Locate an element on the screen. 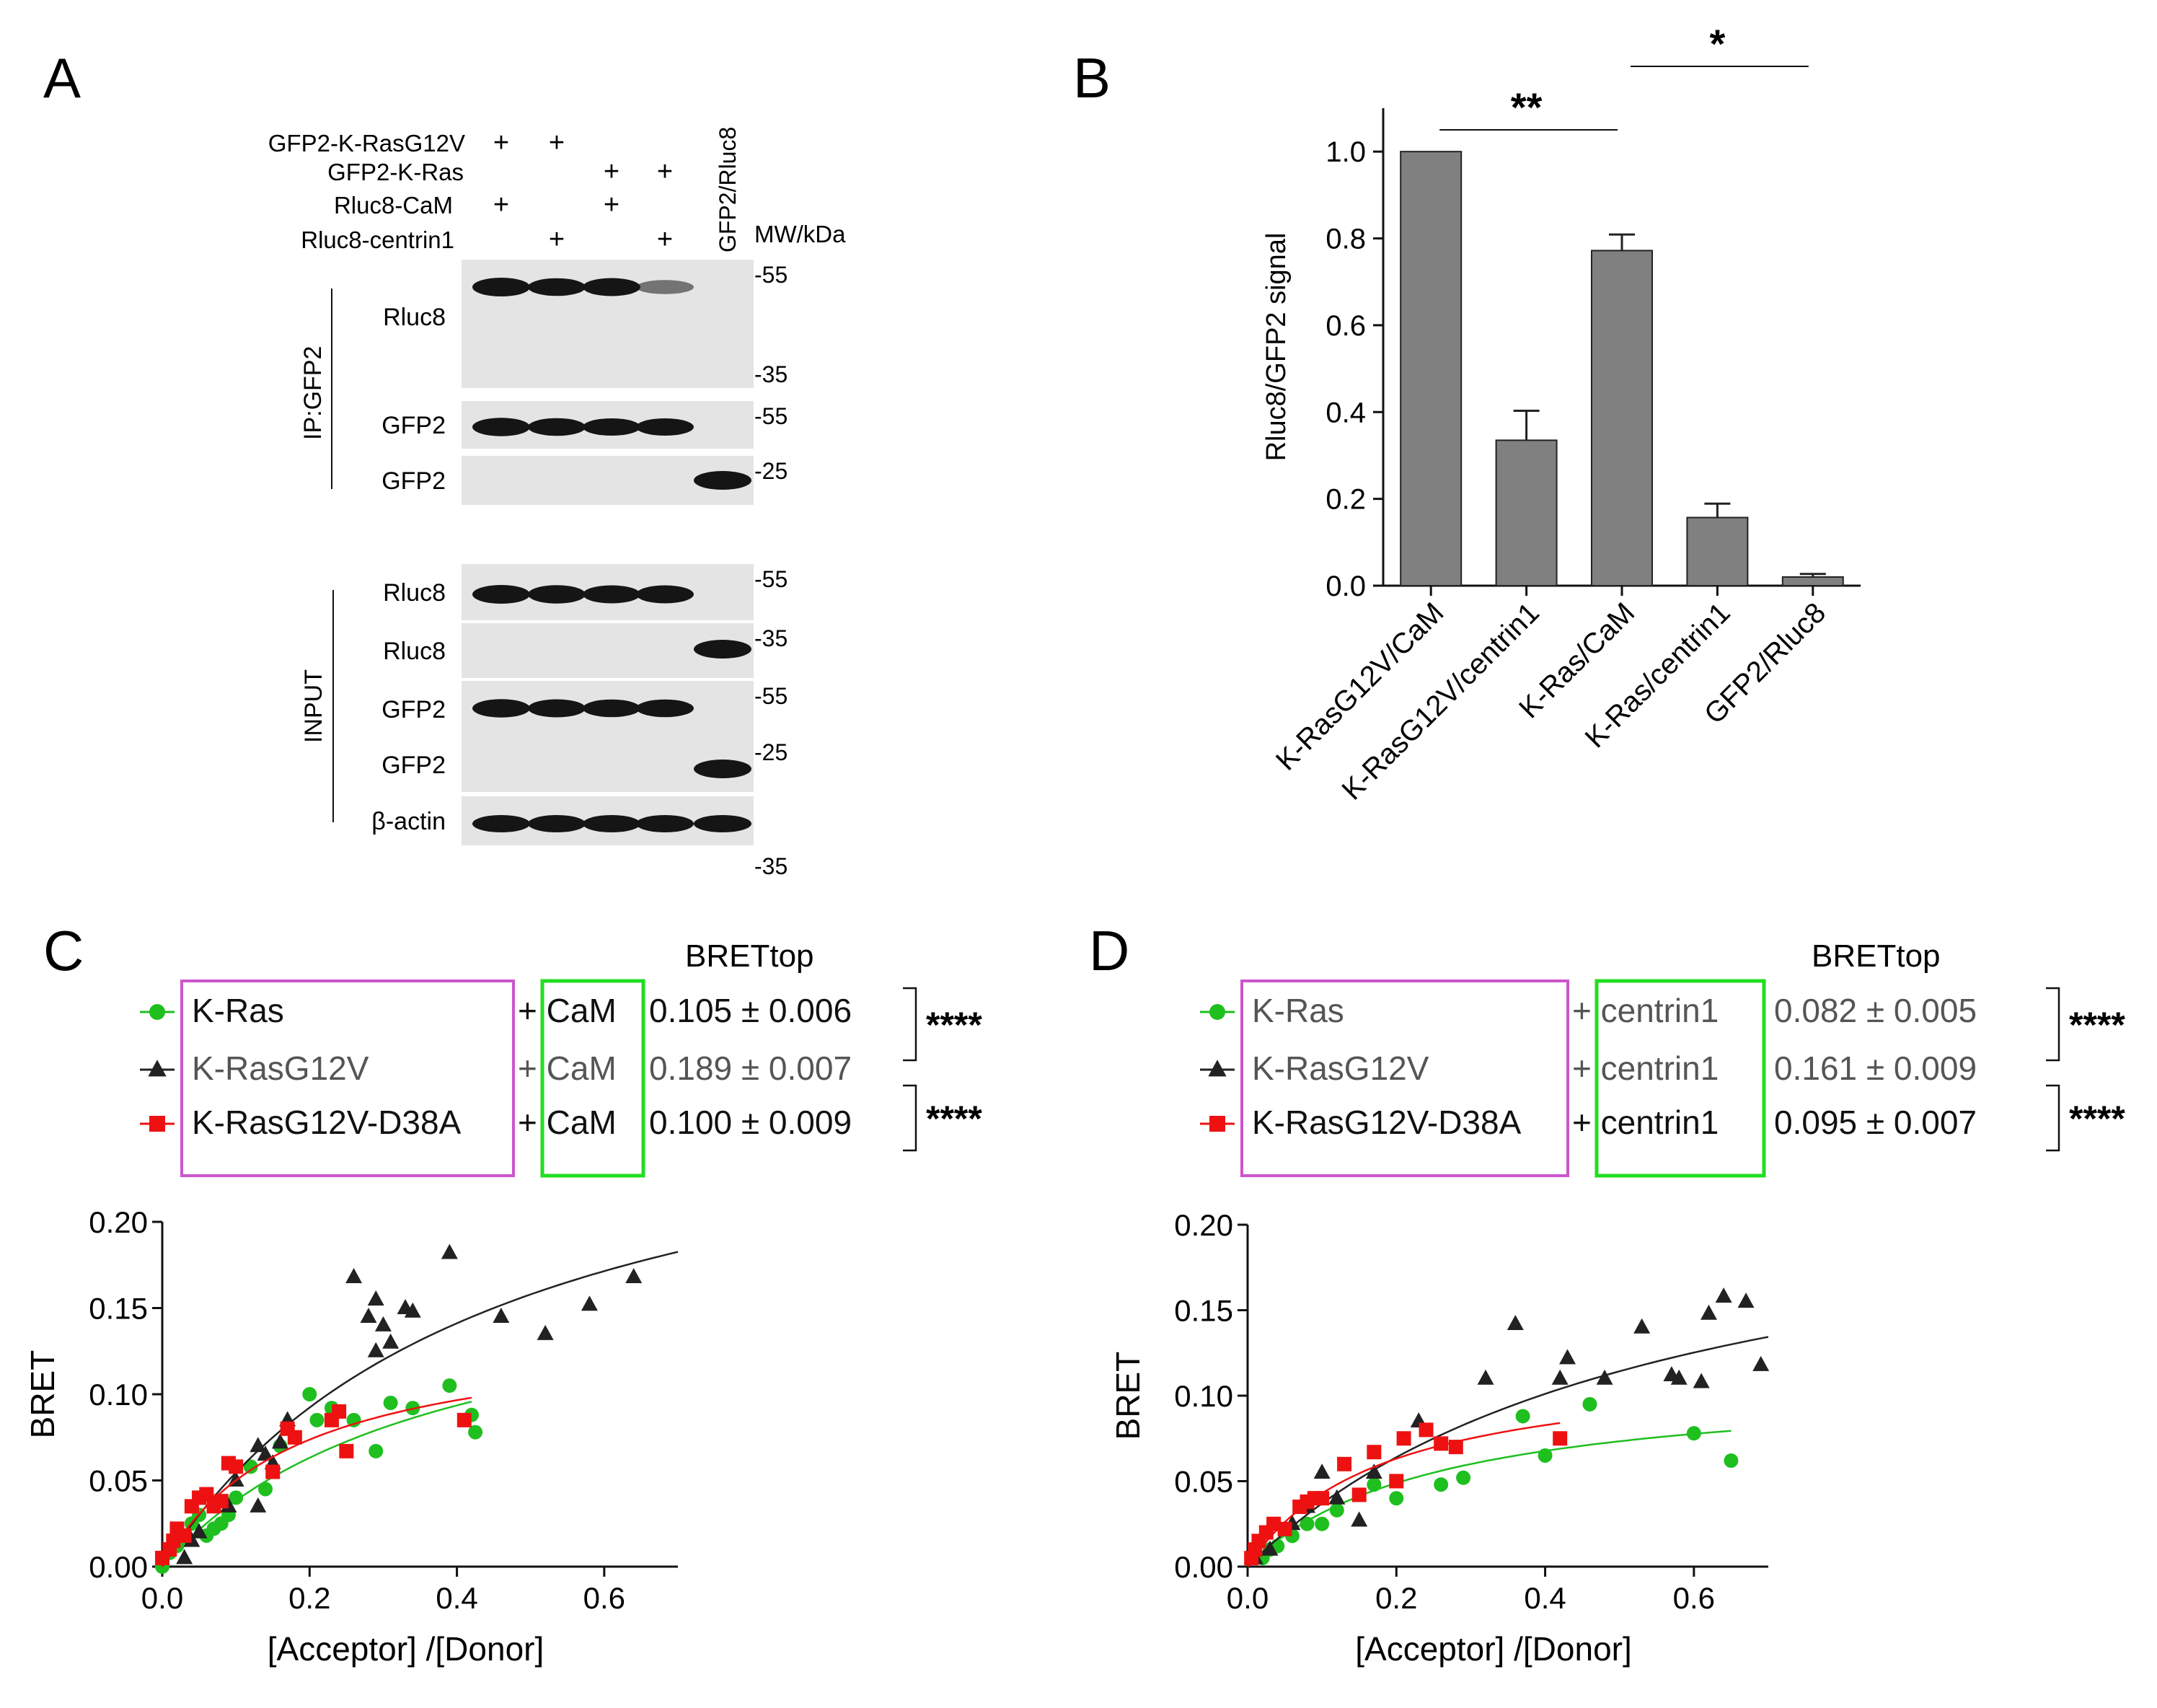  condition-label: GFP2-K-Ras is located at coordinates (395, 172).